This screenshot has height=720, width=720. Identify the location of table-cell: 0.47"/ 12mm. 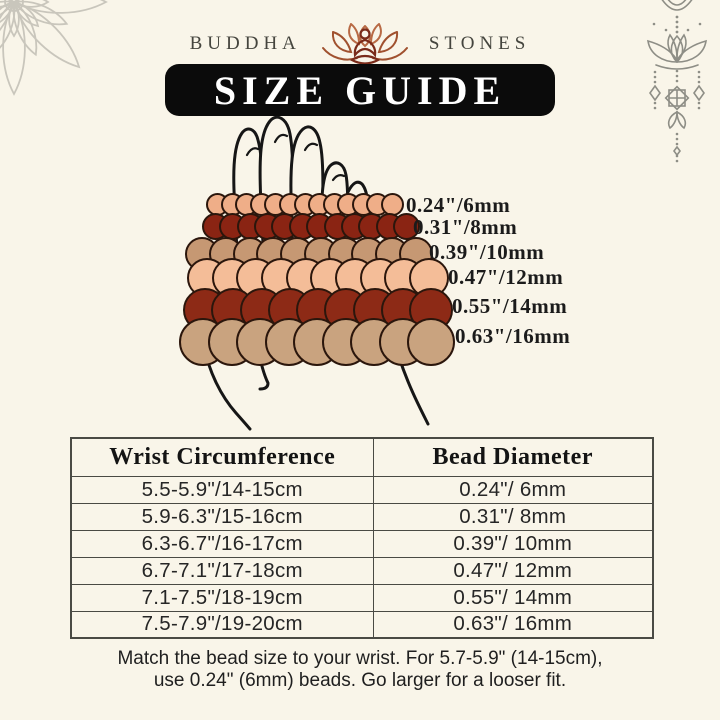
(513, 570).